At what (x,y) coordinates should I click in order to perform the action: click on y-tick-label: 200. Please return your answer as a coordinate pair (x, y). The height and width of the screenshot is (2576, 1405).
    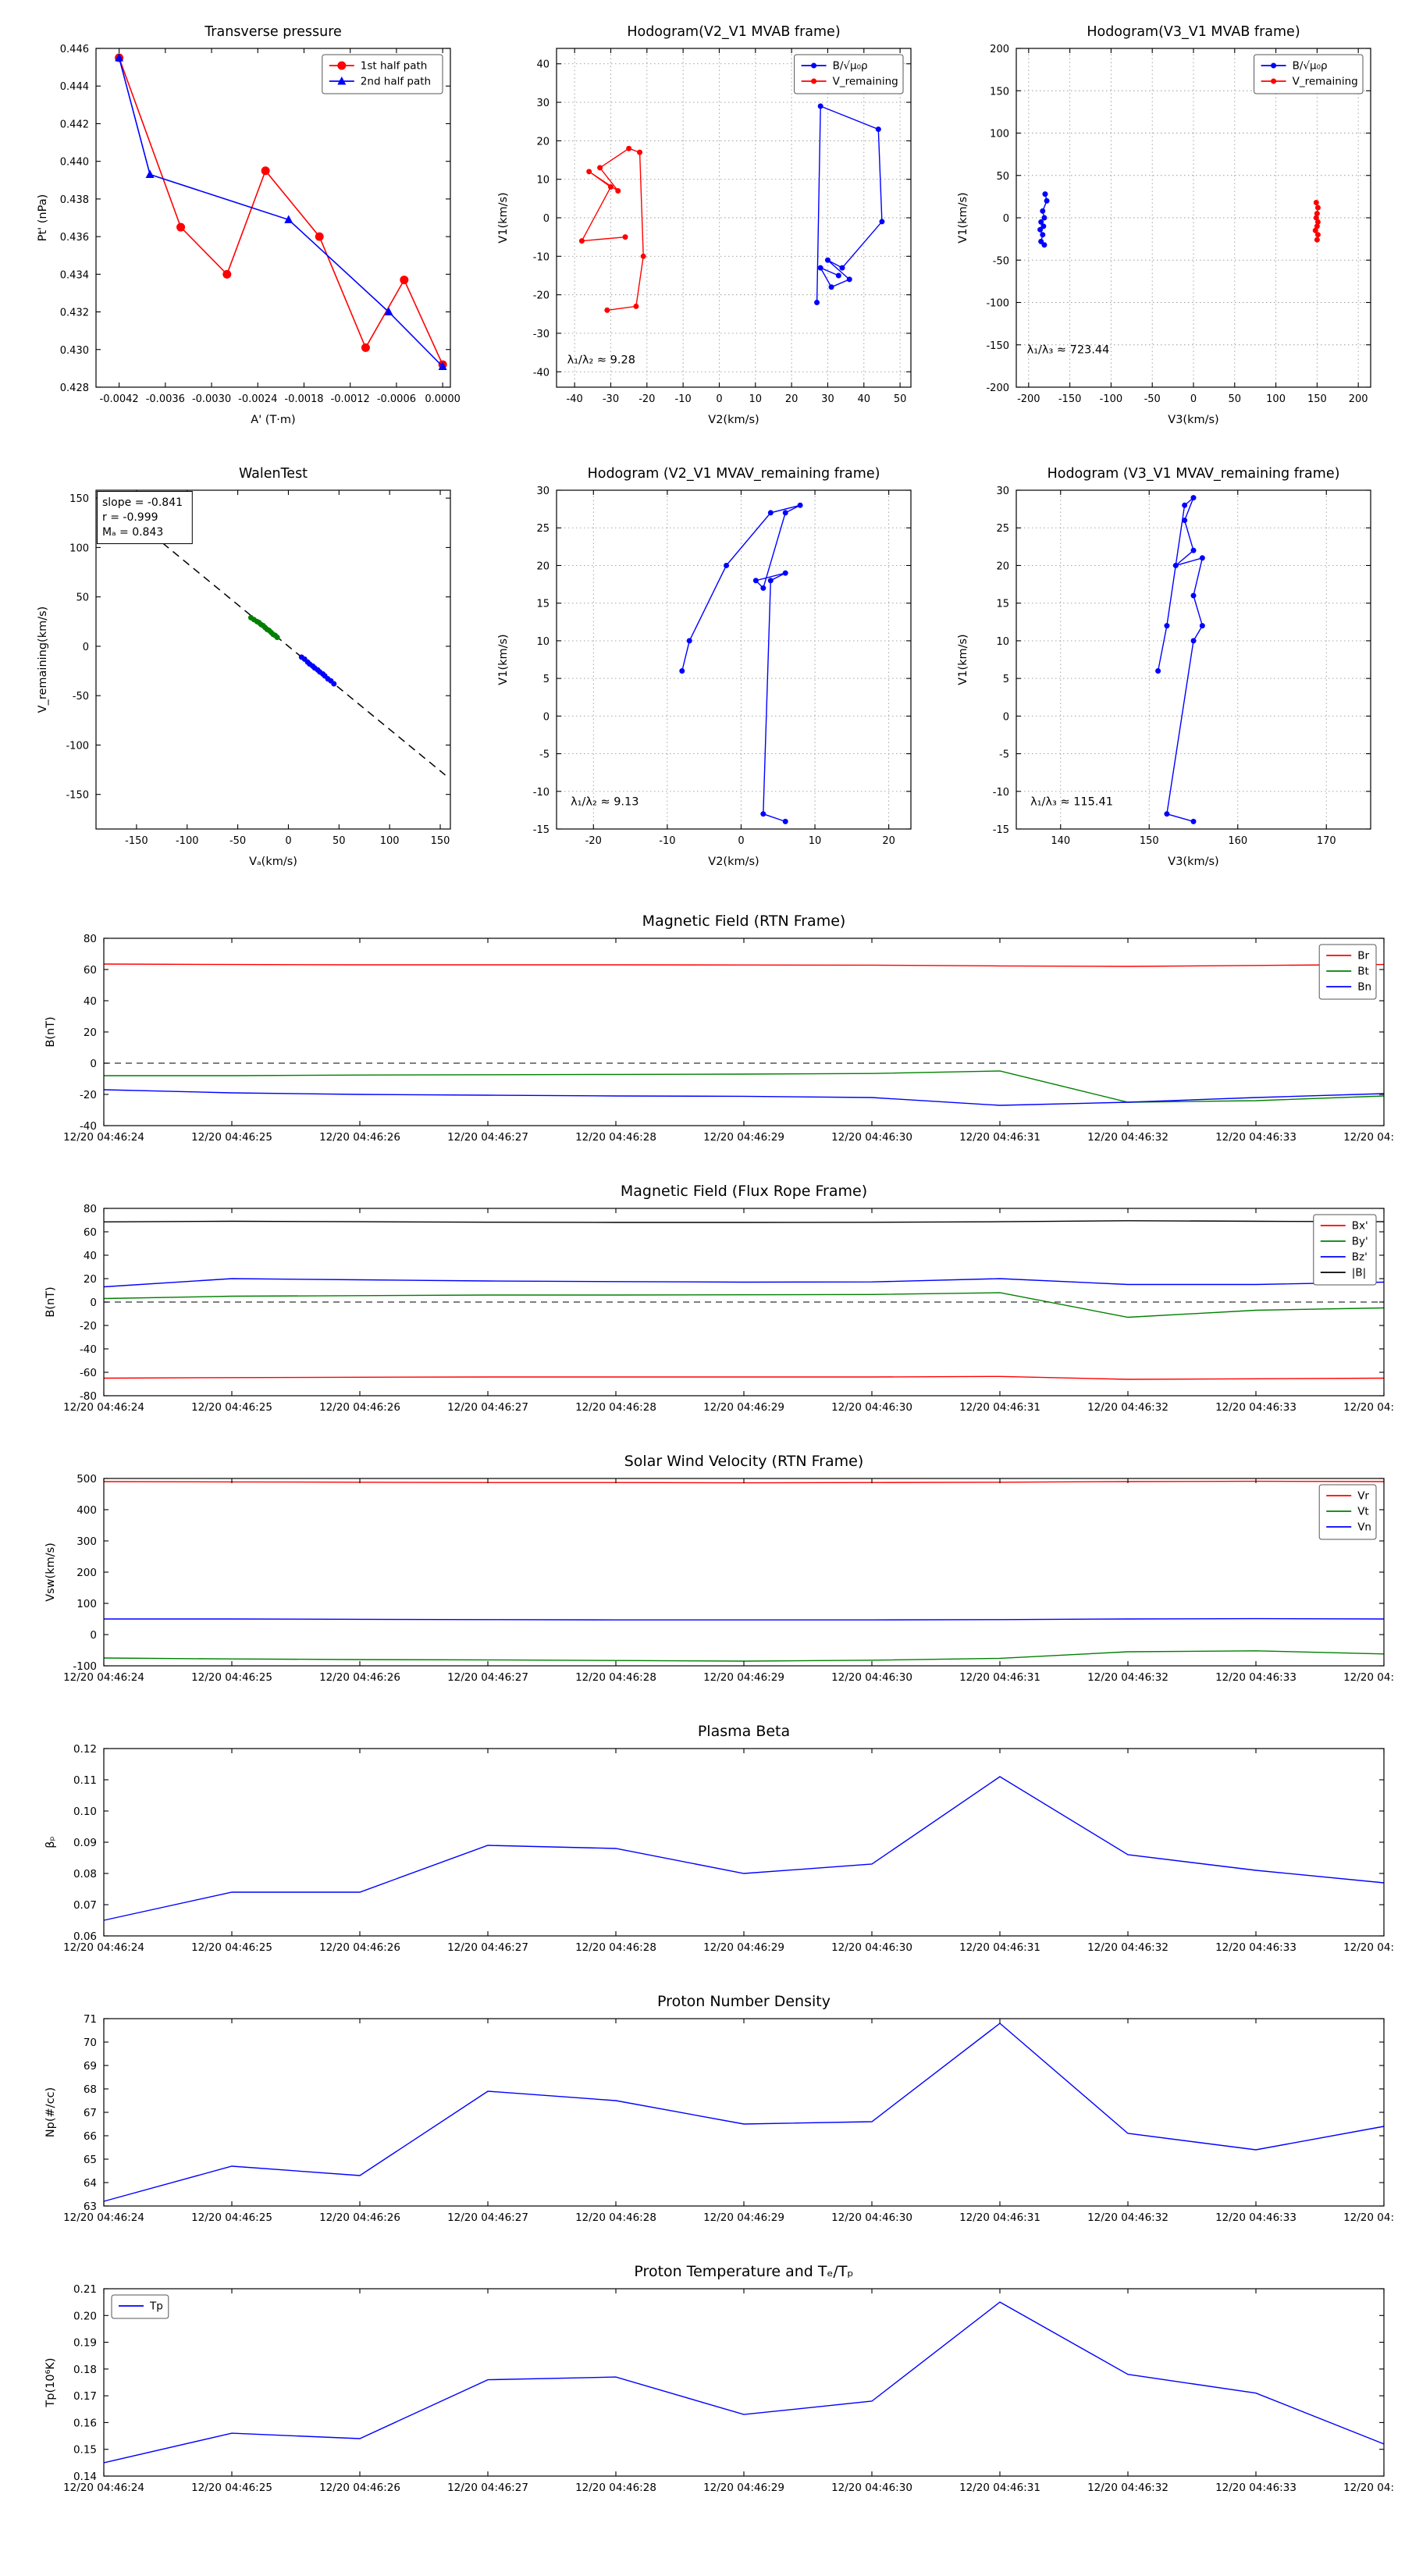
    Looking at the image, I should click on (86, 1573).